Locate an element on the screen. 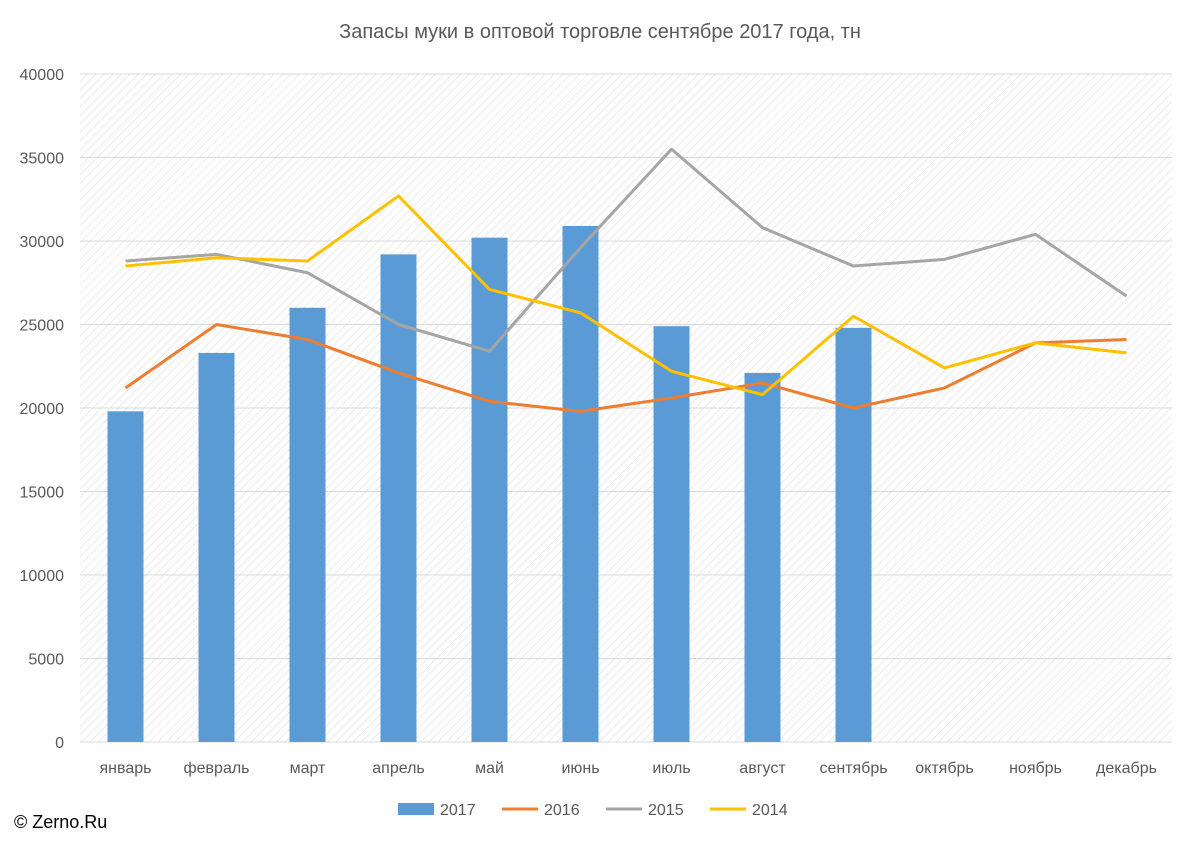 Image resolution: width=1200 pixels, height=841 pixels. x-tick-label: март is located at coordinates (308, 768).